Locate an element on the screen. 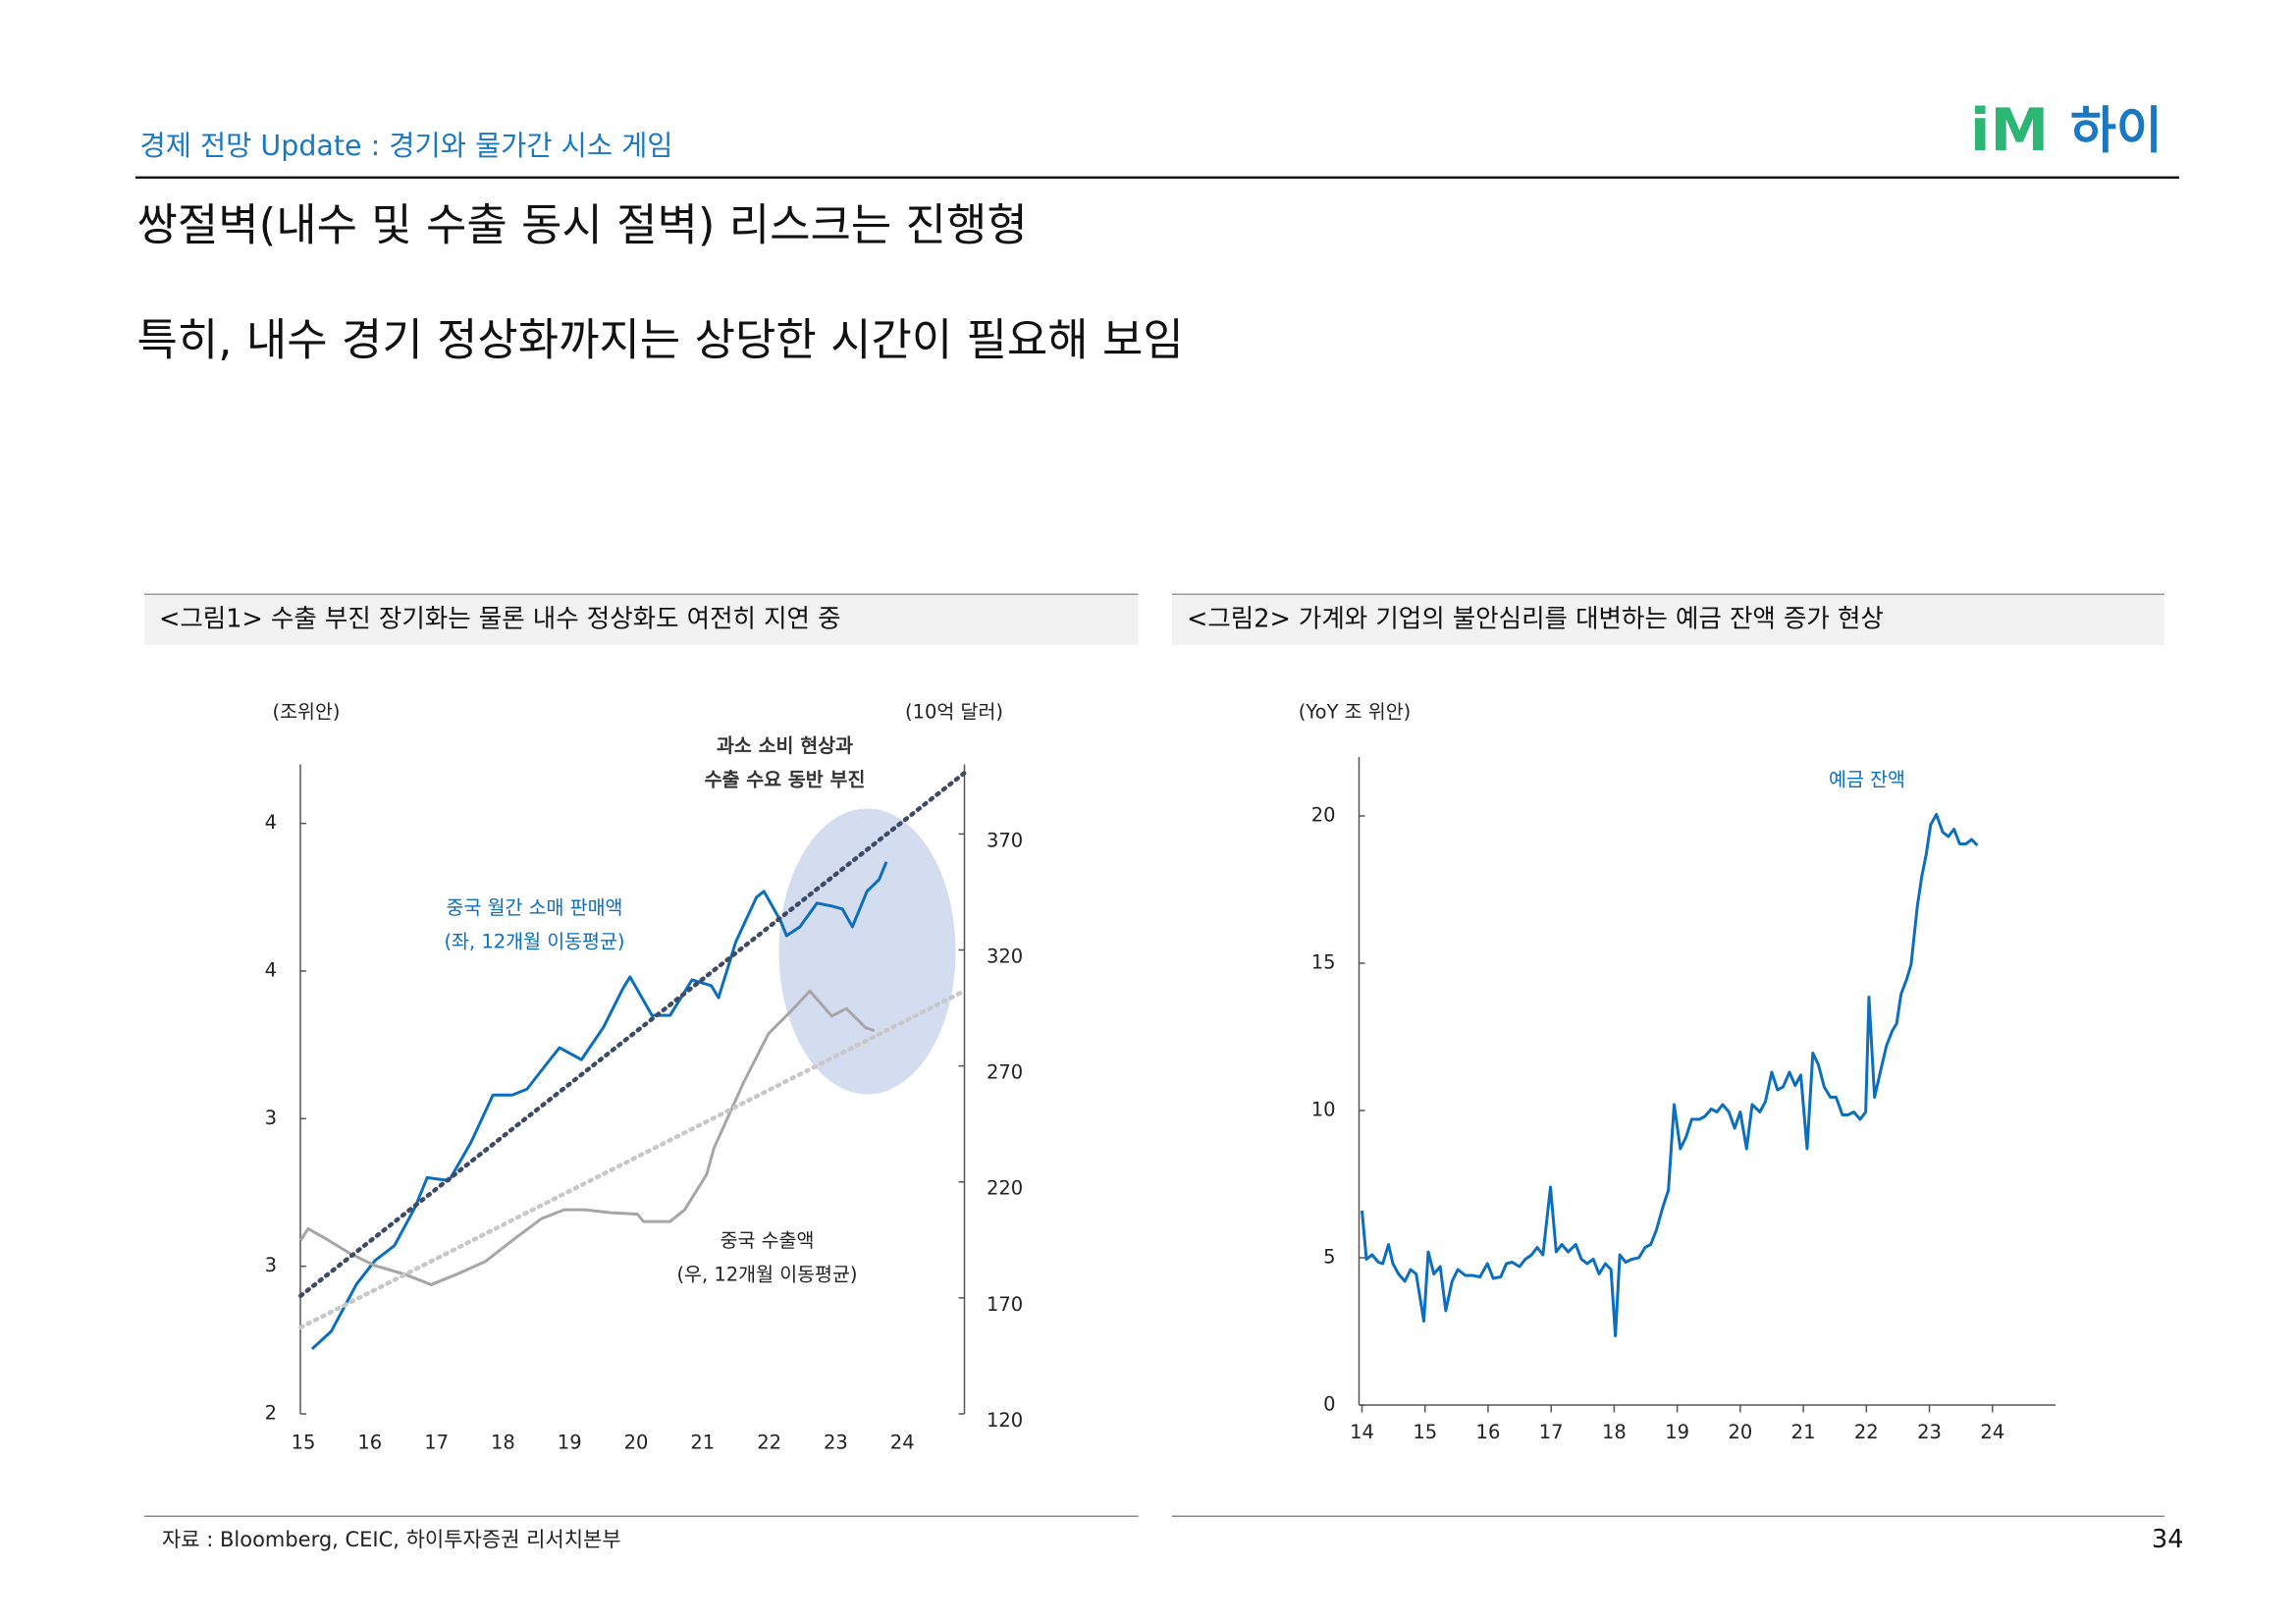  y-tick-label: 5 is located at coordinates (1329, 1256).